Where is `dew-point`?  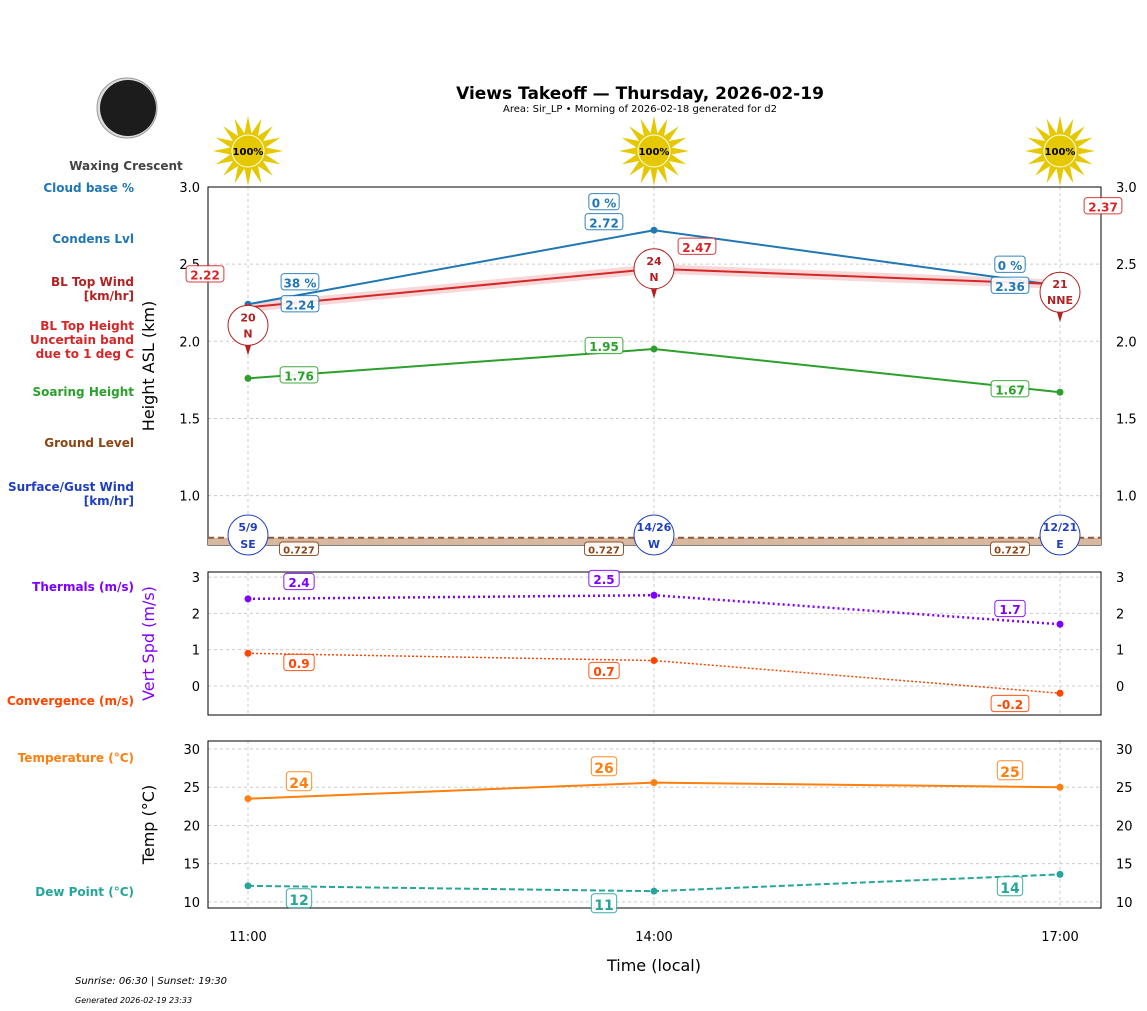 dew-point is located at coordinates (654, 891).